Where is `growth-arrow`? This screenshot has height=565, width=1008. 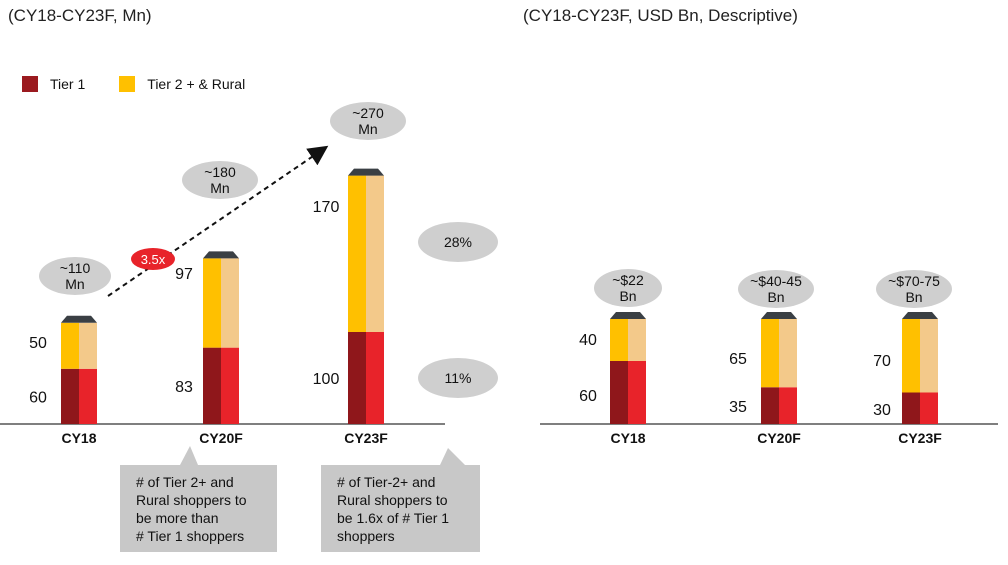 growth-arrow is located at coordinates (218, 221).